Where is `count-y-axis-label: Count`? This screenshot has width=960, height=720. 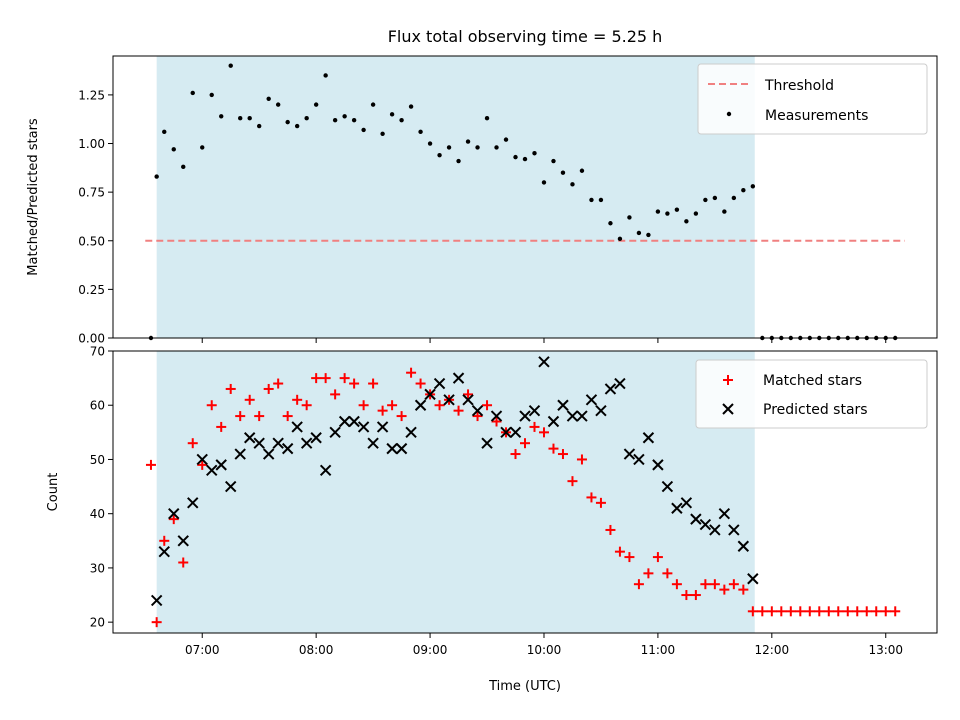 count-y-axis-label: Count is located at coordinates (53, 492).